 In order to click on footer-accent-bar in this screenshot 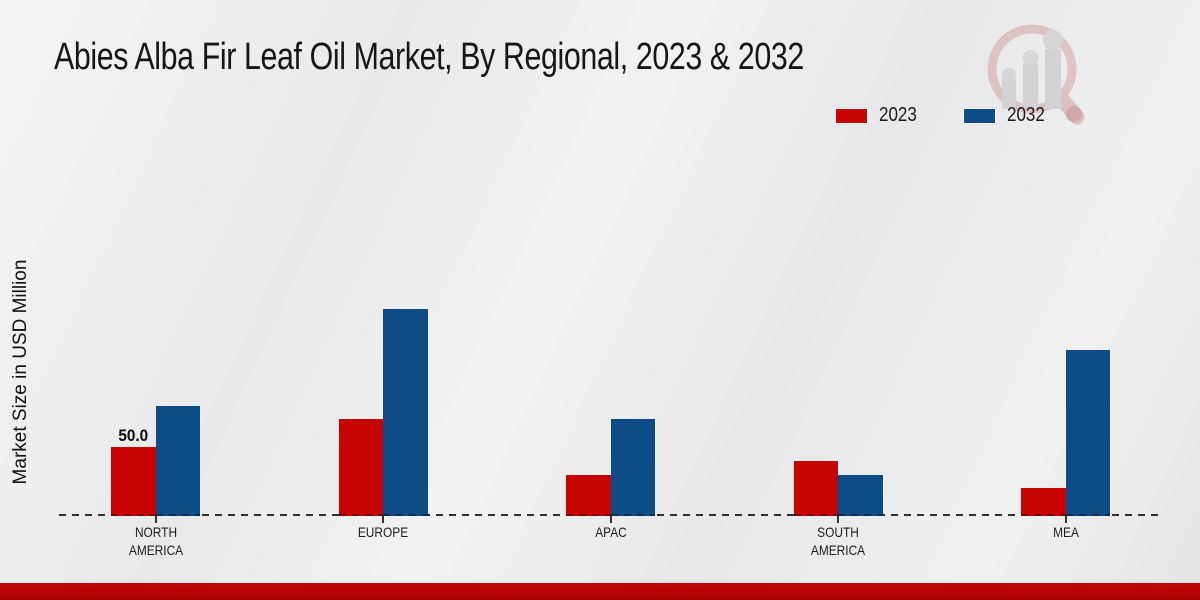, I will do `click(600, 591)`.